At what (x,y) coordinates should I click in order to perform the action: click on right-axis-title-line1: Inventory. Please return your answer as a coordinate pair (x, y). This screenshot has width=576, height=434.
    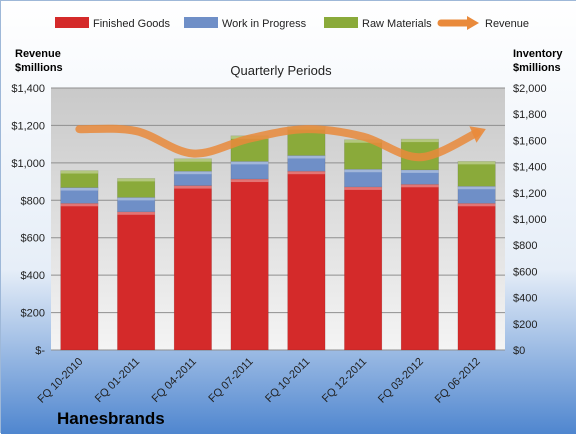
    Looking at the image, I should click on (538, 54).